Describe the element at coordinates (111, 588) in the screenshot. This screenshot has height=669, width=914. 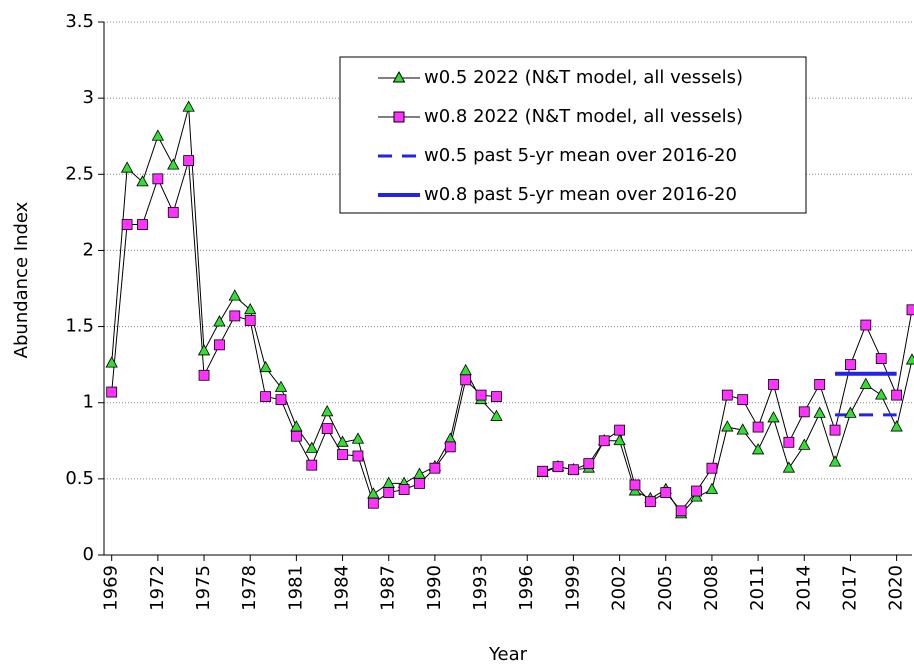
I see `x-tick-label: 1969` at that location.